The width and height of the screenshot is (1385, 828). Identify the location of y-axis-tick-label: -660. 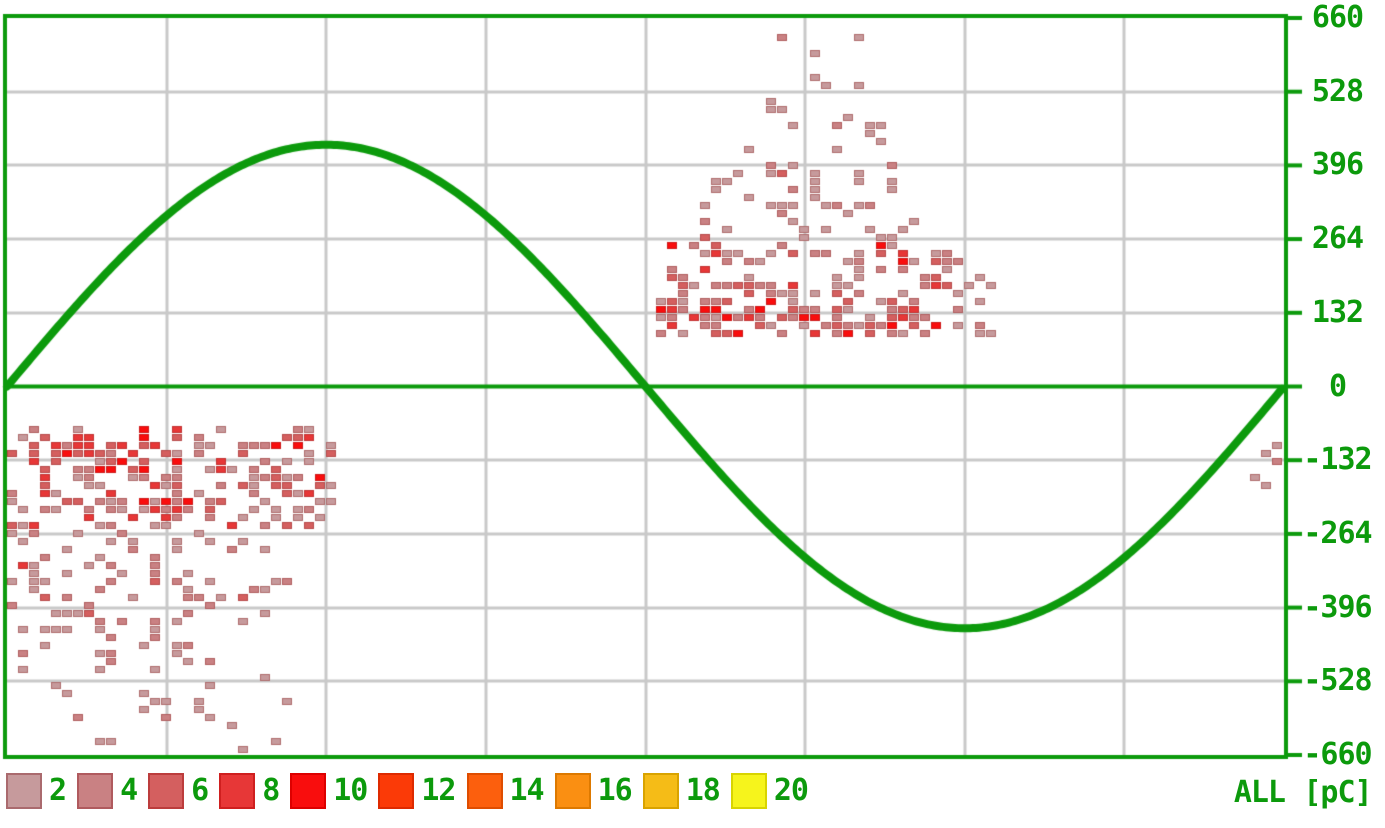
(1337, 754).